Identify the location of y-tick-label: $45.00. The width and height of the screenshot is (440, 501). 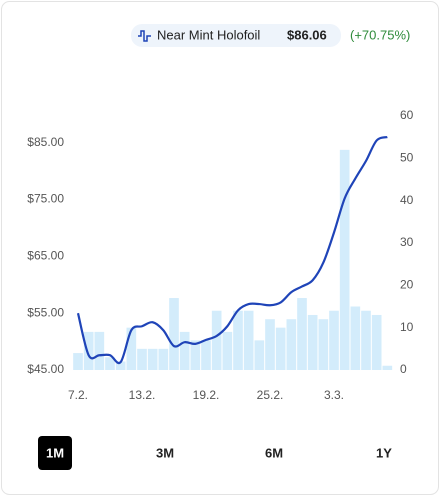
(45, 369).